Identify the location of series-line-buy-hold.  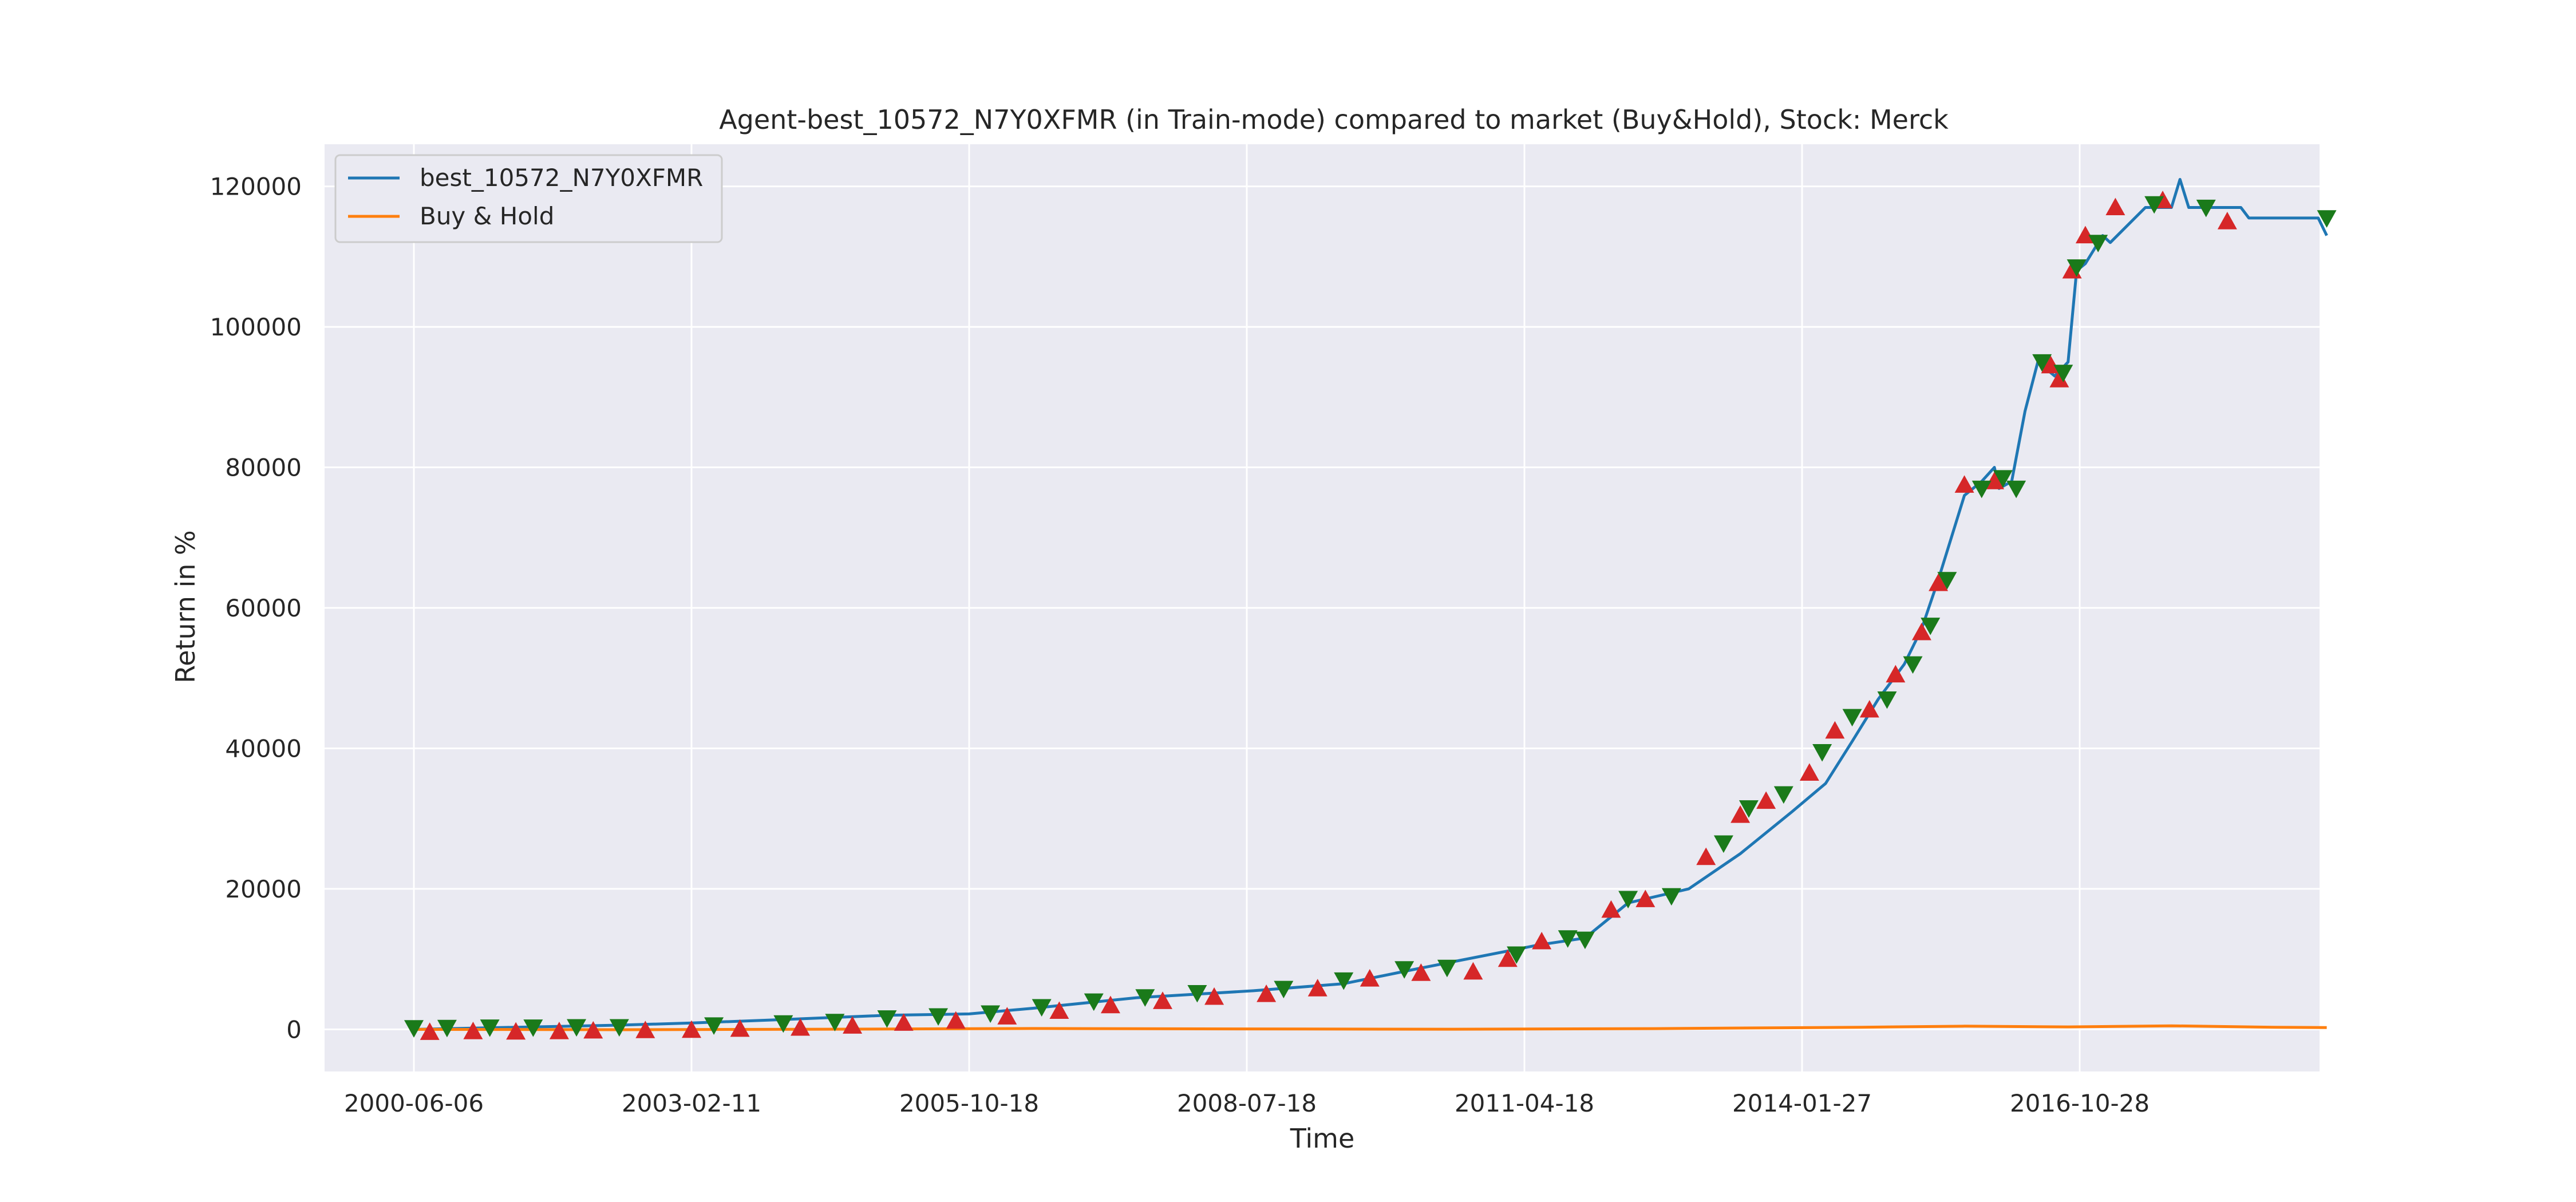
(1370, 1027).